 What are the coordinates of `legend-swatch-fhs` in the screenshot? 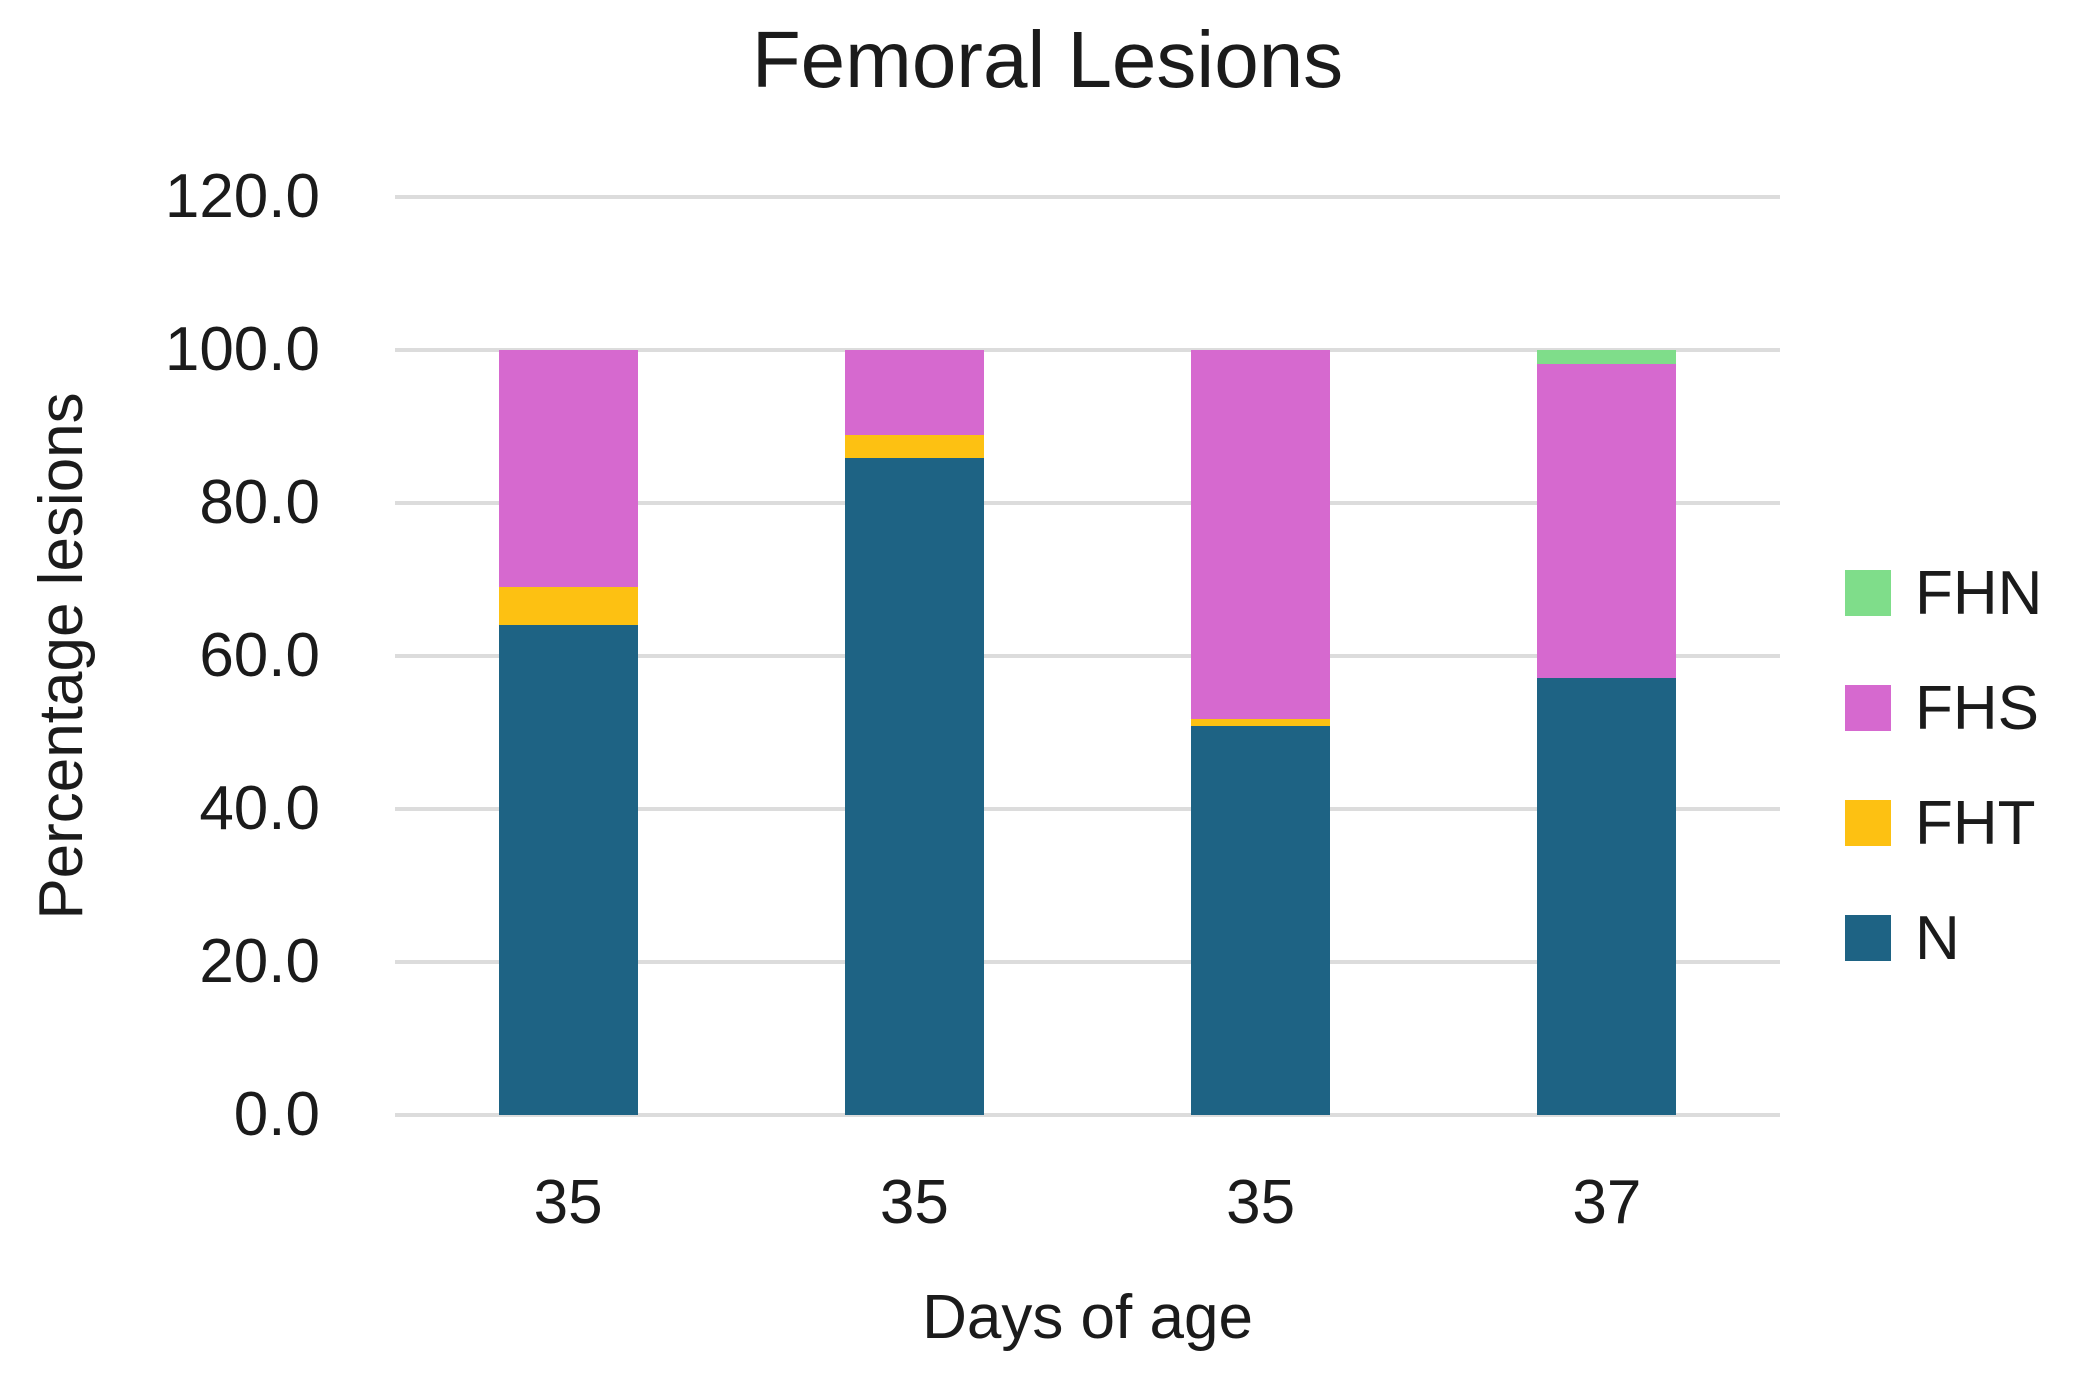 It's located at (1868, 708).